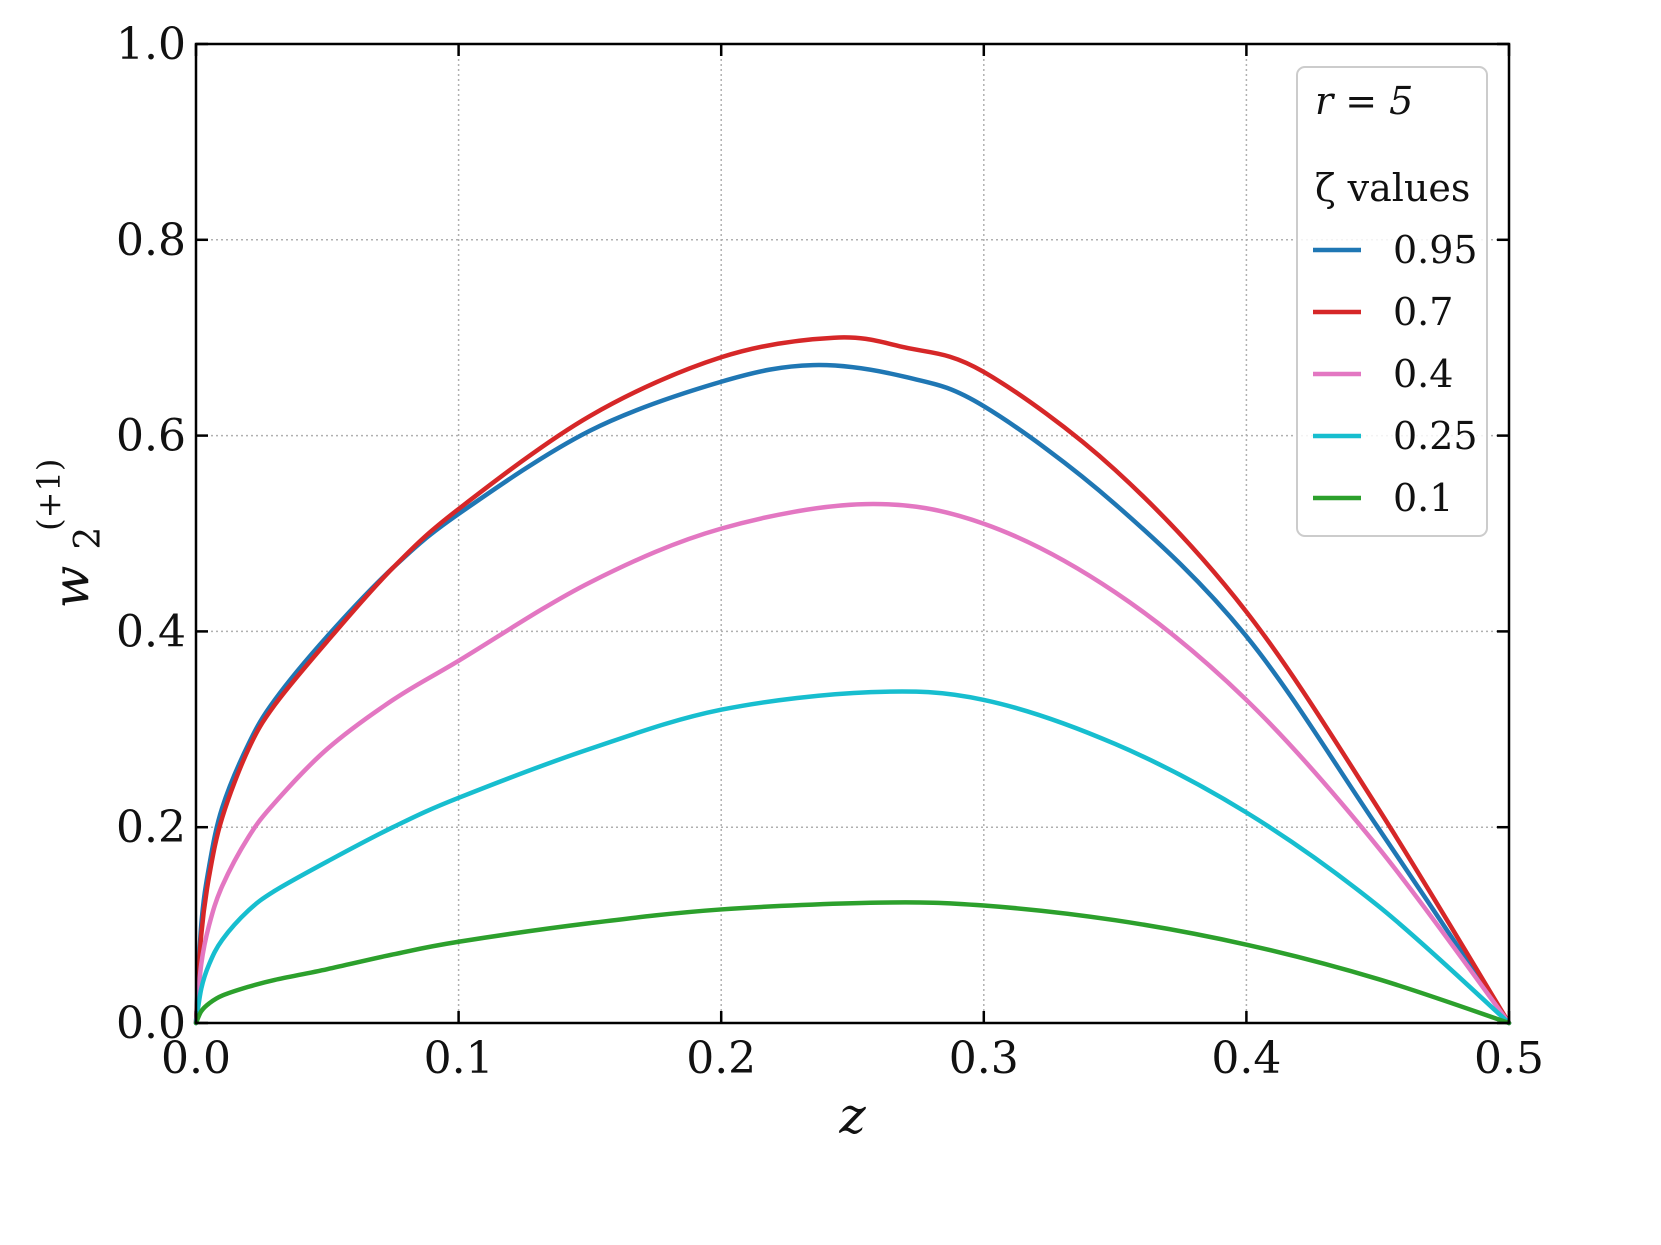 The image size is (1661, 1245). Describe the element at coordinates (1246, 1058) in the screenshot. I see `x-tick-label: 0.4` at that location.